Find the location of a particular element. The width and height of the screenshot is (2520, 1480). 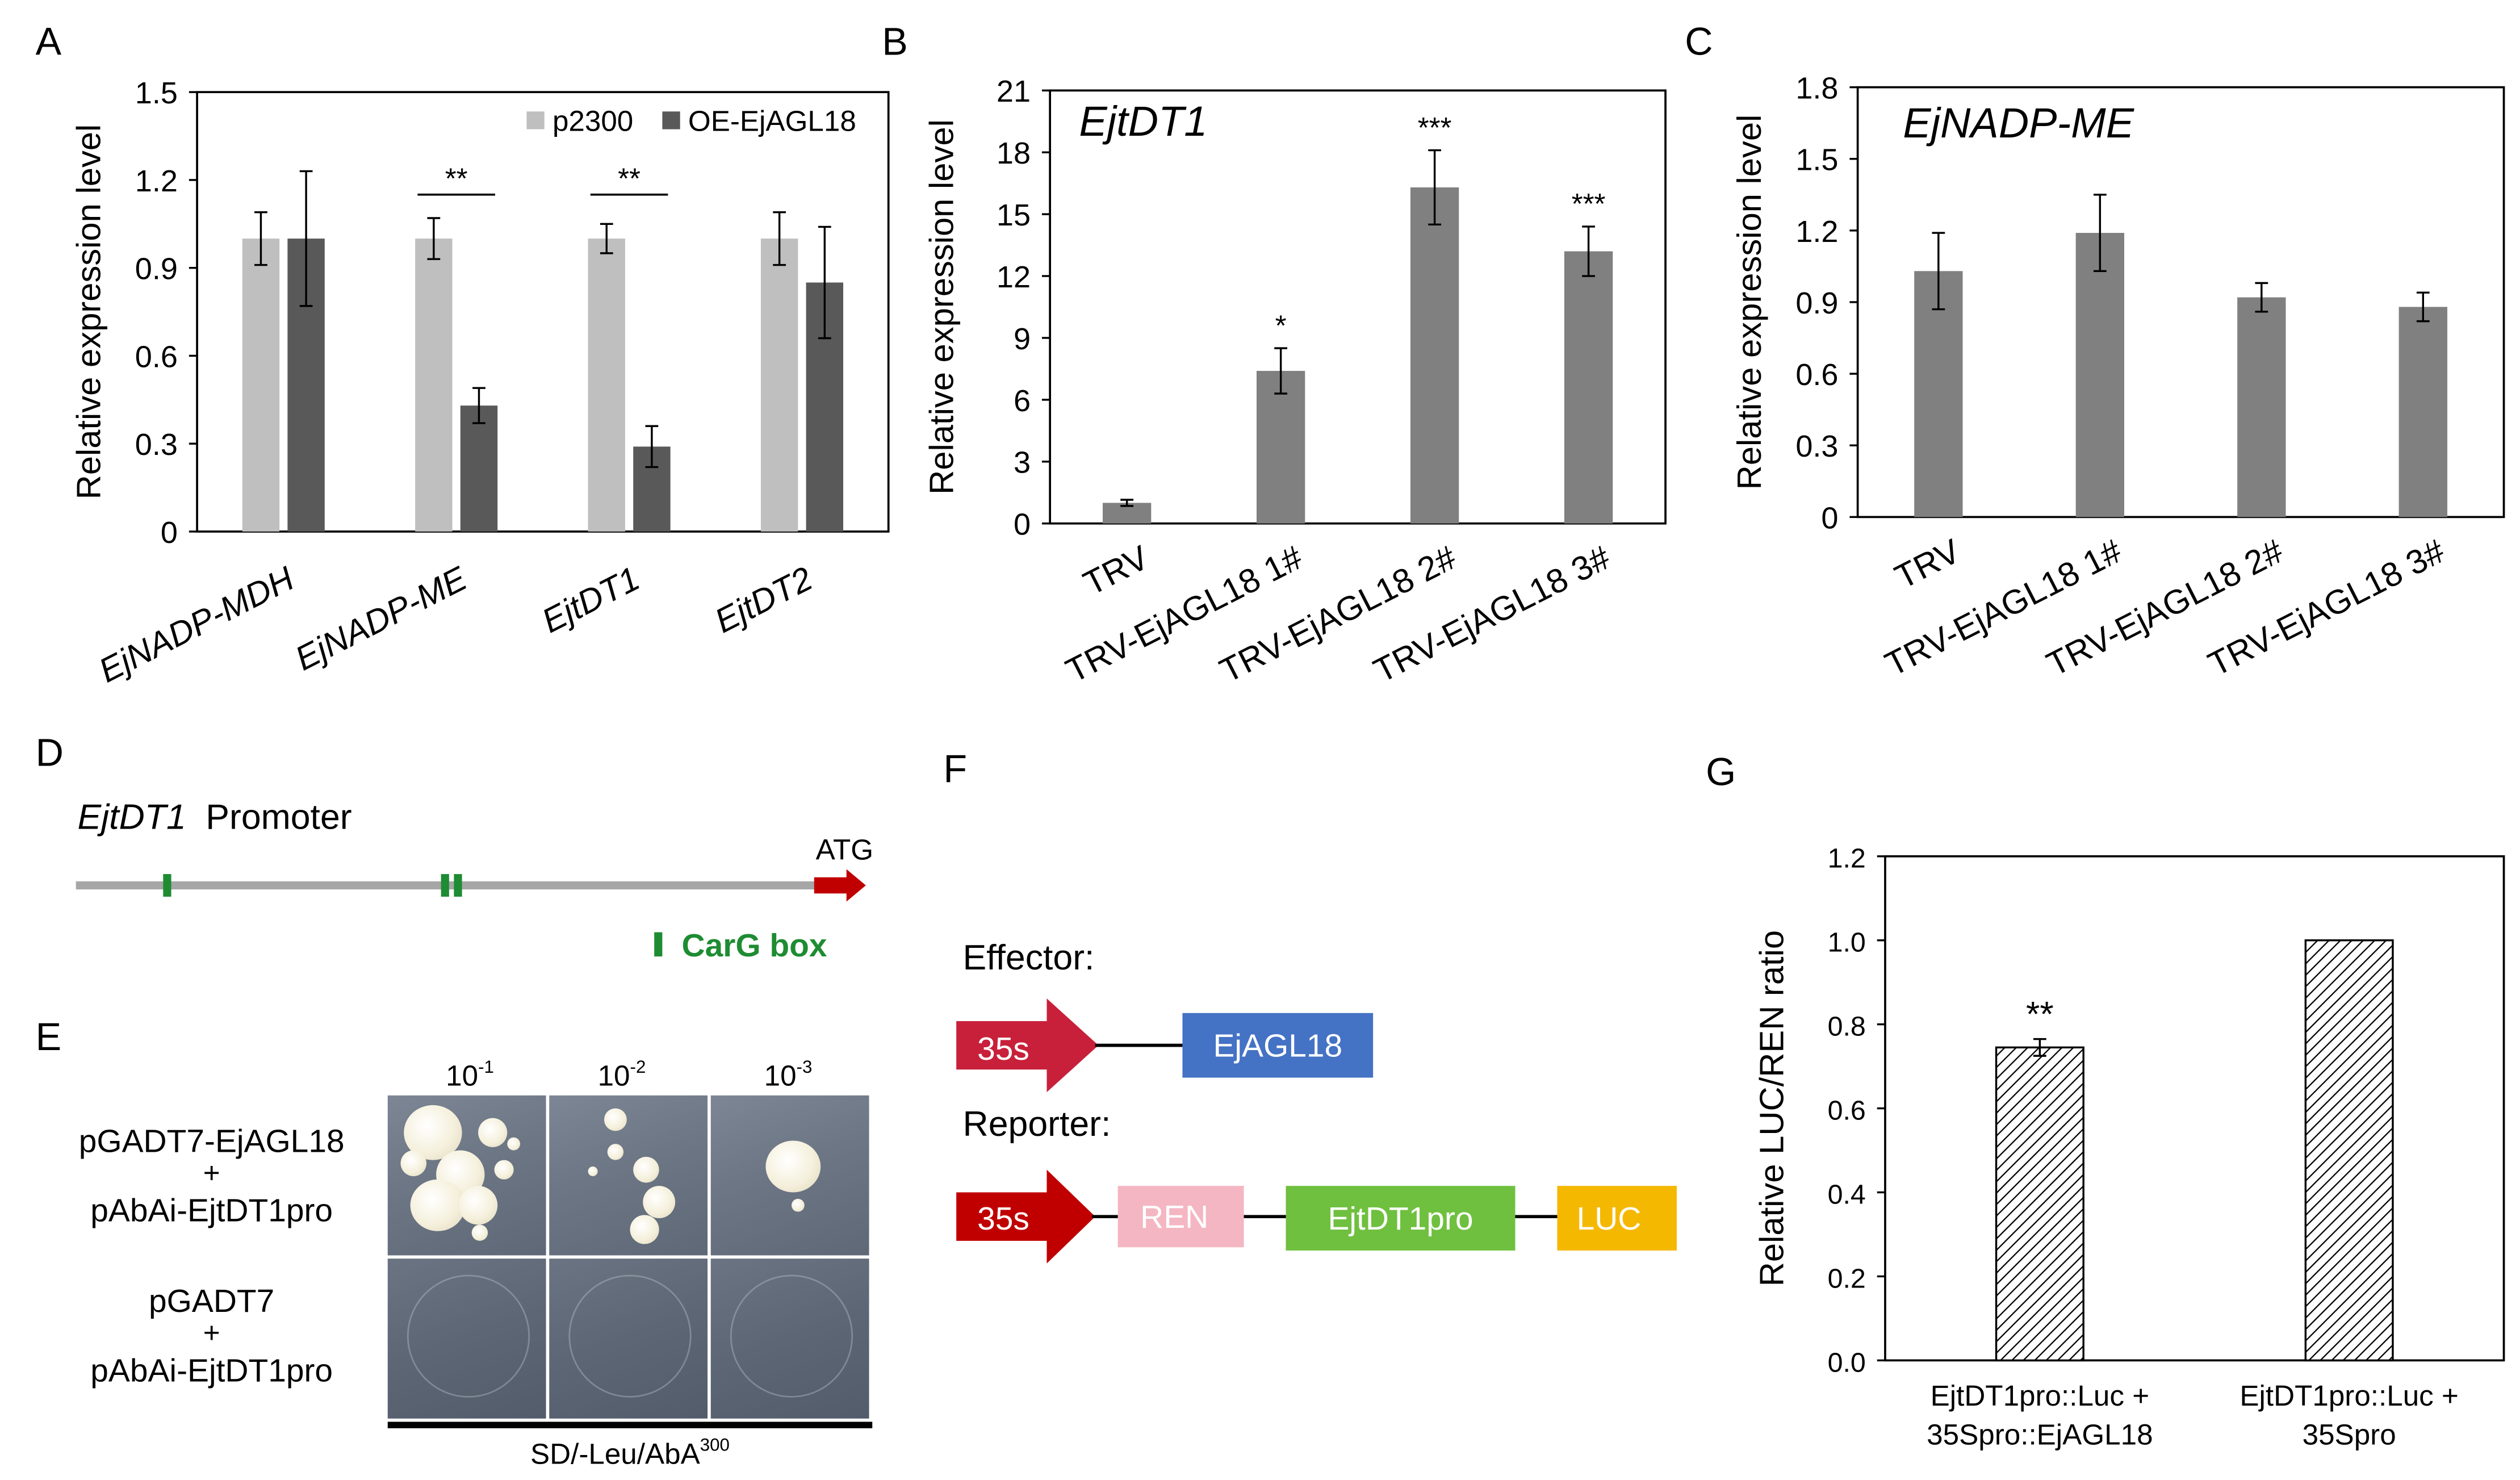

ren-box is located at coordinates (1181, 1217).